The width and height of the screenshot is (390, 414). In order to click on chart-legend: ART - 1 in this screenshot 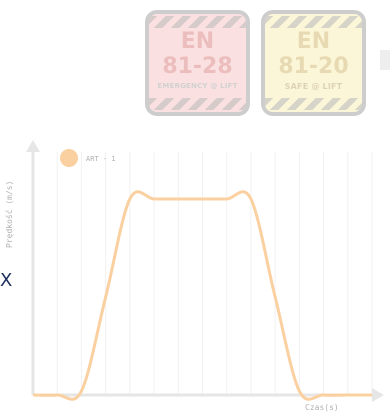, I will do `click(88, 158)`.